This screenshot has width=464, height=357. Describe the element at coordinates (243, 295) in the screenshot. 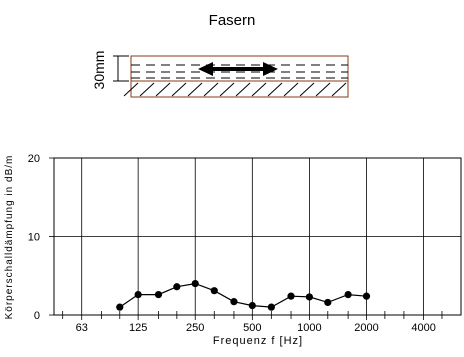

I see `data-points` at that location.